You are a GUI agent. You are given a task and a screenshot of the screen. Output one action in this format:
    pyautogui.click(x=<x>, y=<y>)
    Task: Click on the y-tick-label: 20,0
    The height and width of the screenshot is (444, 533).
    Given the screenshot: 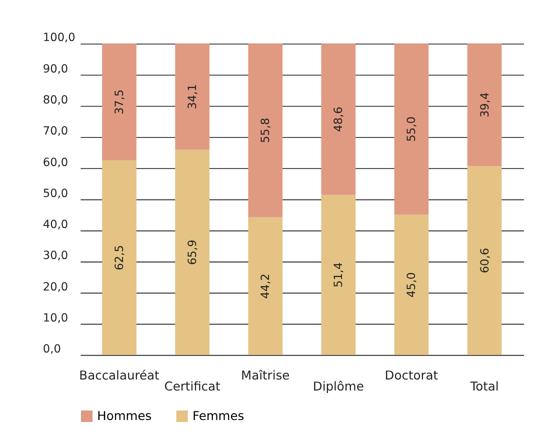 What is the action you would take?
    pyautogui.click(x=55, y=286)
    